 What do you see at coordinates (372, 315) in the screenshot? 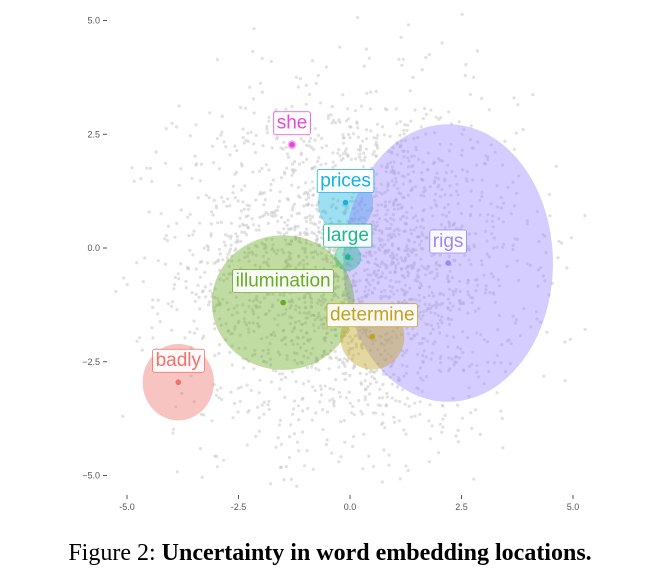
I see `word-text: determine` at bounding box center [372, 315].